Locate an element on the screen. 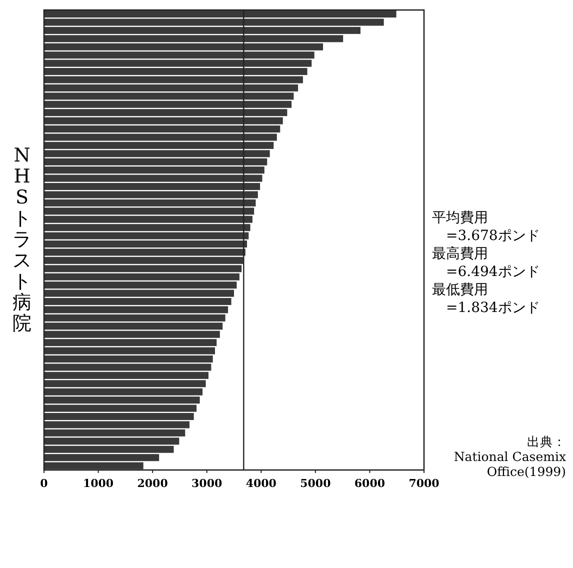  text: =6.494ポンド is located at coordinates (486, 272).